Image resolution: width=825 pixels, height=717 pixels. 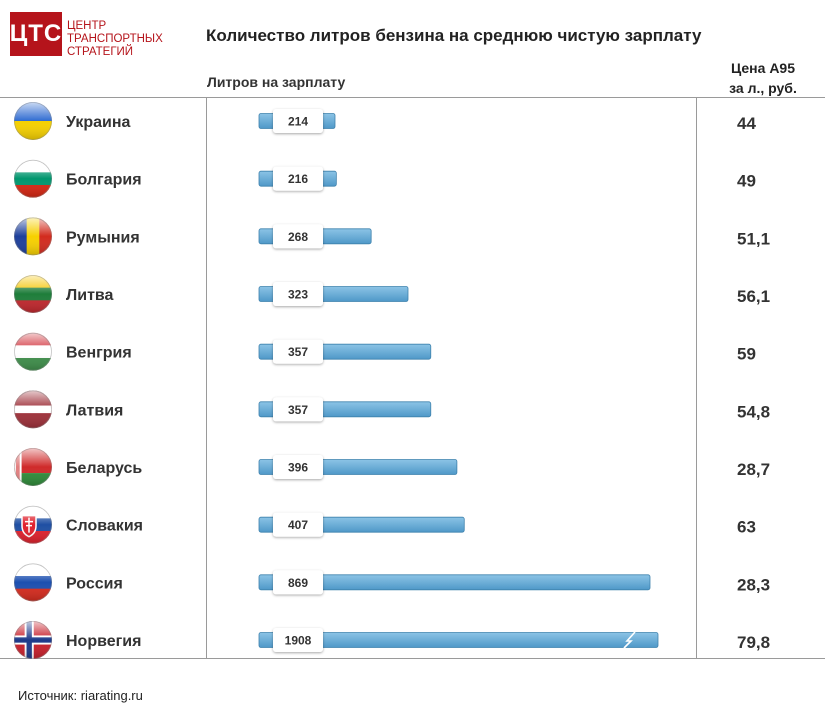 What do you see at coordinates (94, 583) in the screenshot?
I see `country-label: Россия` at bounding box center [94, 583].